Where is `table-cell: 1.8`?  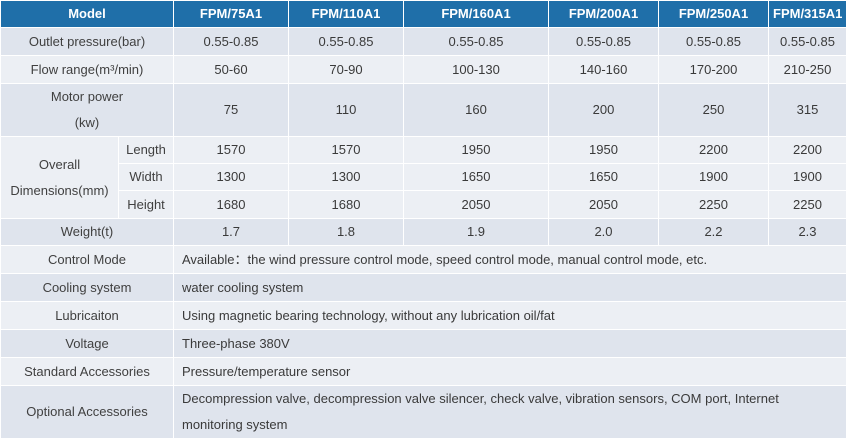 table-cell: 1.8 is located at coordinates (346, 232).